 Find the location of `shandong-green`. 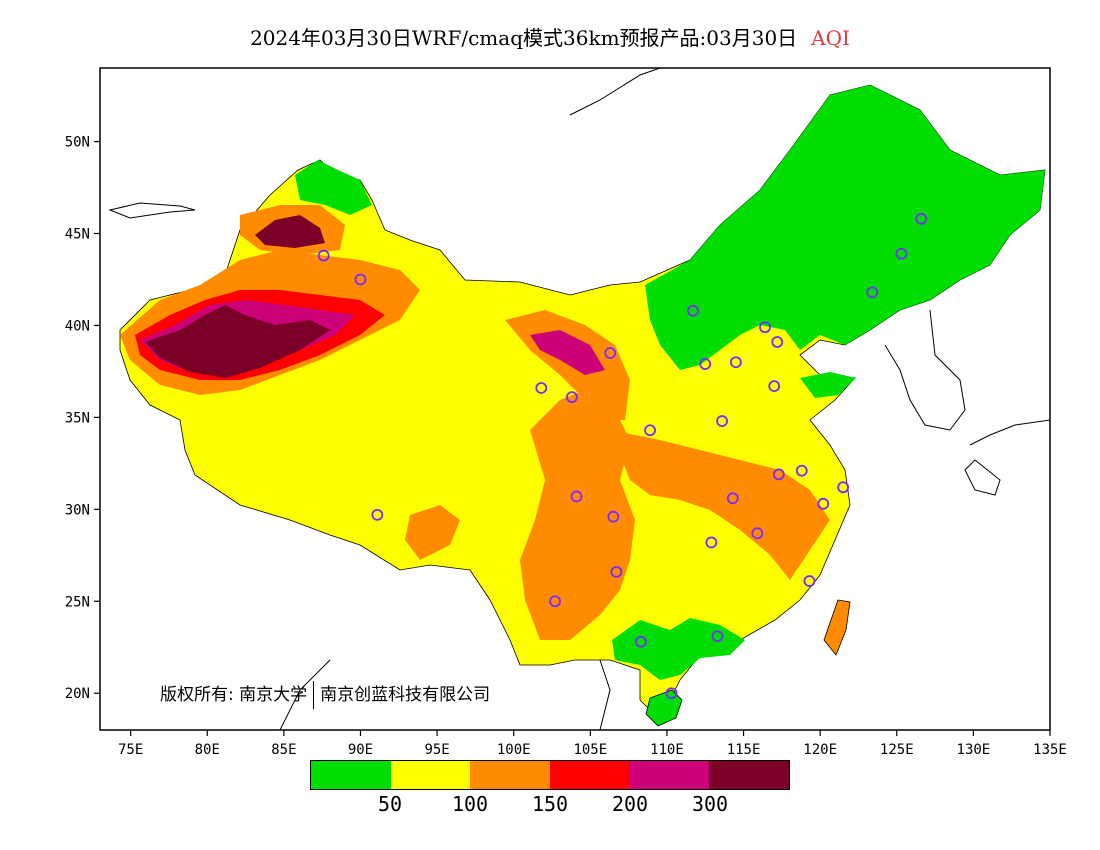

shandong-green is located at coordinates (828, 385).